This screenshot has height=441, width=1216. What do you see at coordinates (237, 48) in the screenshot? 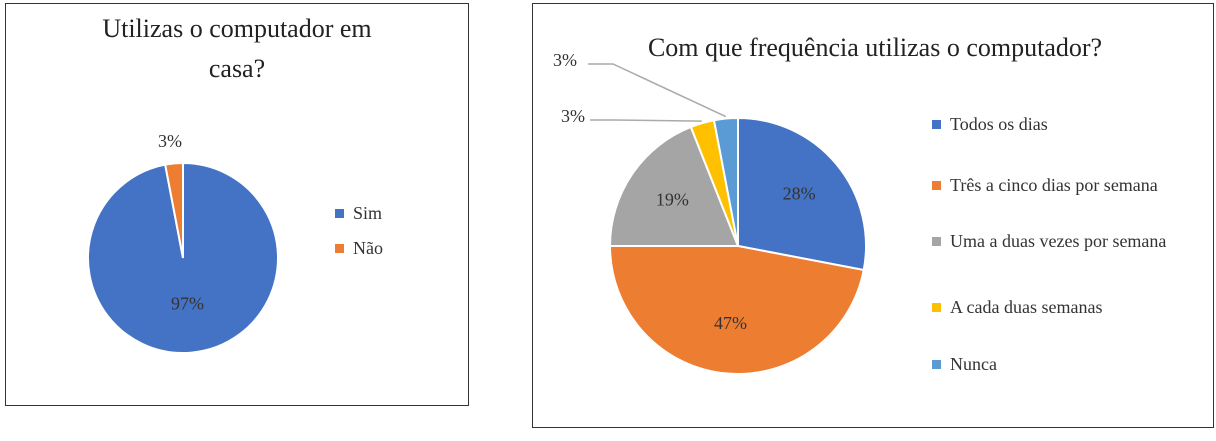
I see `chart-title: Utilizas o computador em casa?` at bounding box center [237, 48].